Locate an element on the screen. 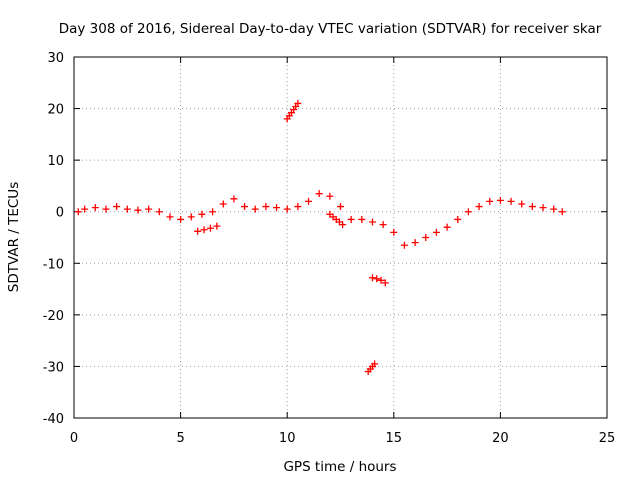 The image size is (640, 480). y-tick-label: -40 is located at coordinates (53, 419).